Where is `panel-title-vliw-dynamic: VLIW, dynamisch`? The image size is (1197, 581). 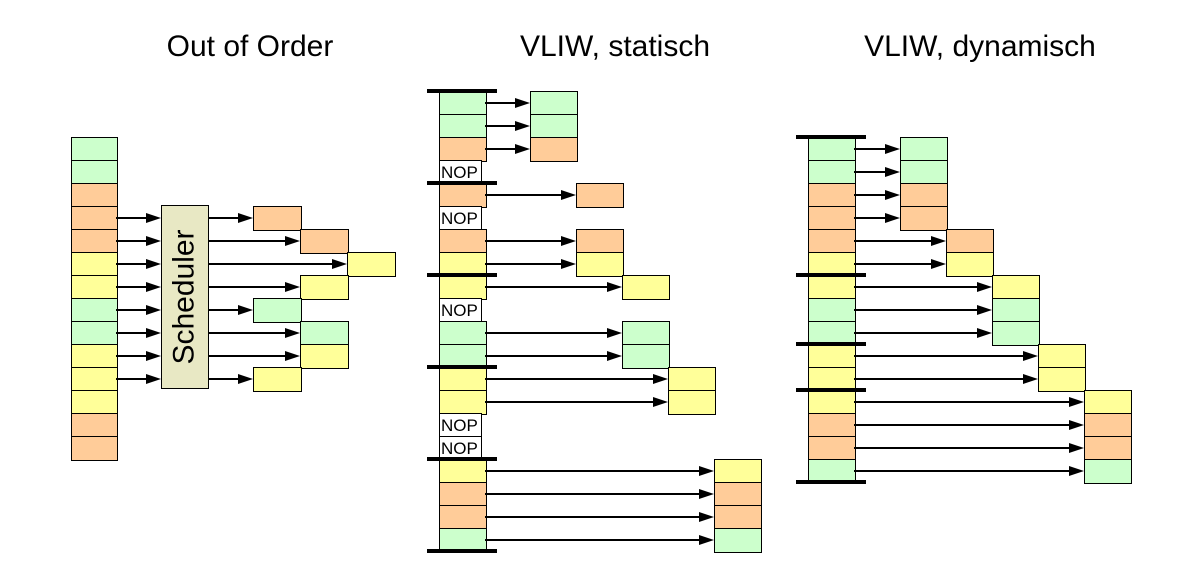 panel-title-vliw-dynamic: VLIW, dynamisch is located at coordinates (980, 46).